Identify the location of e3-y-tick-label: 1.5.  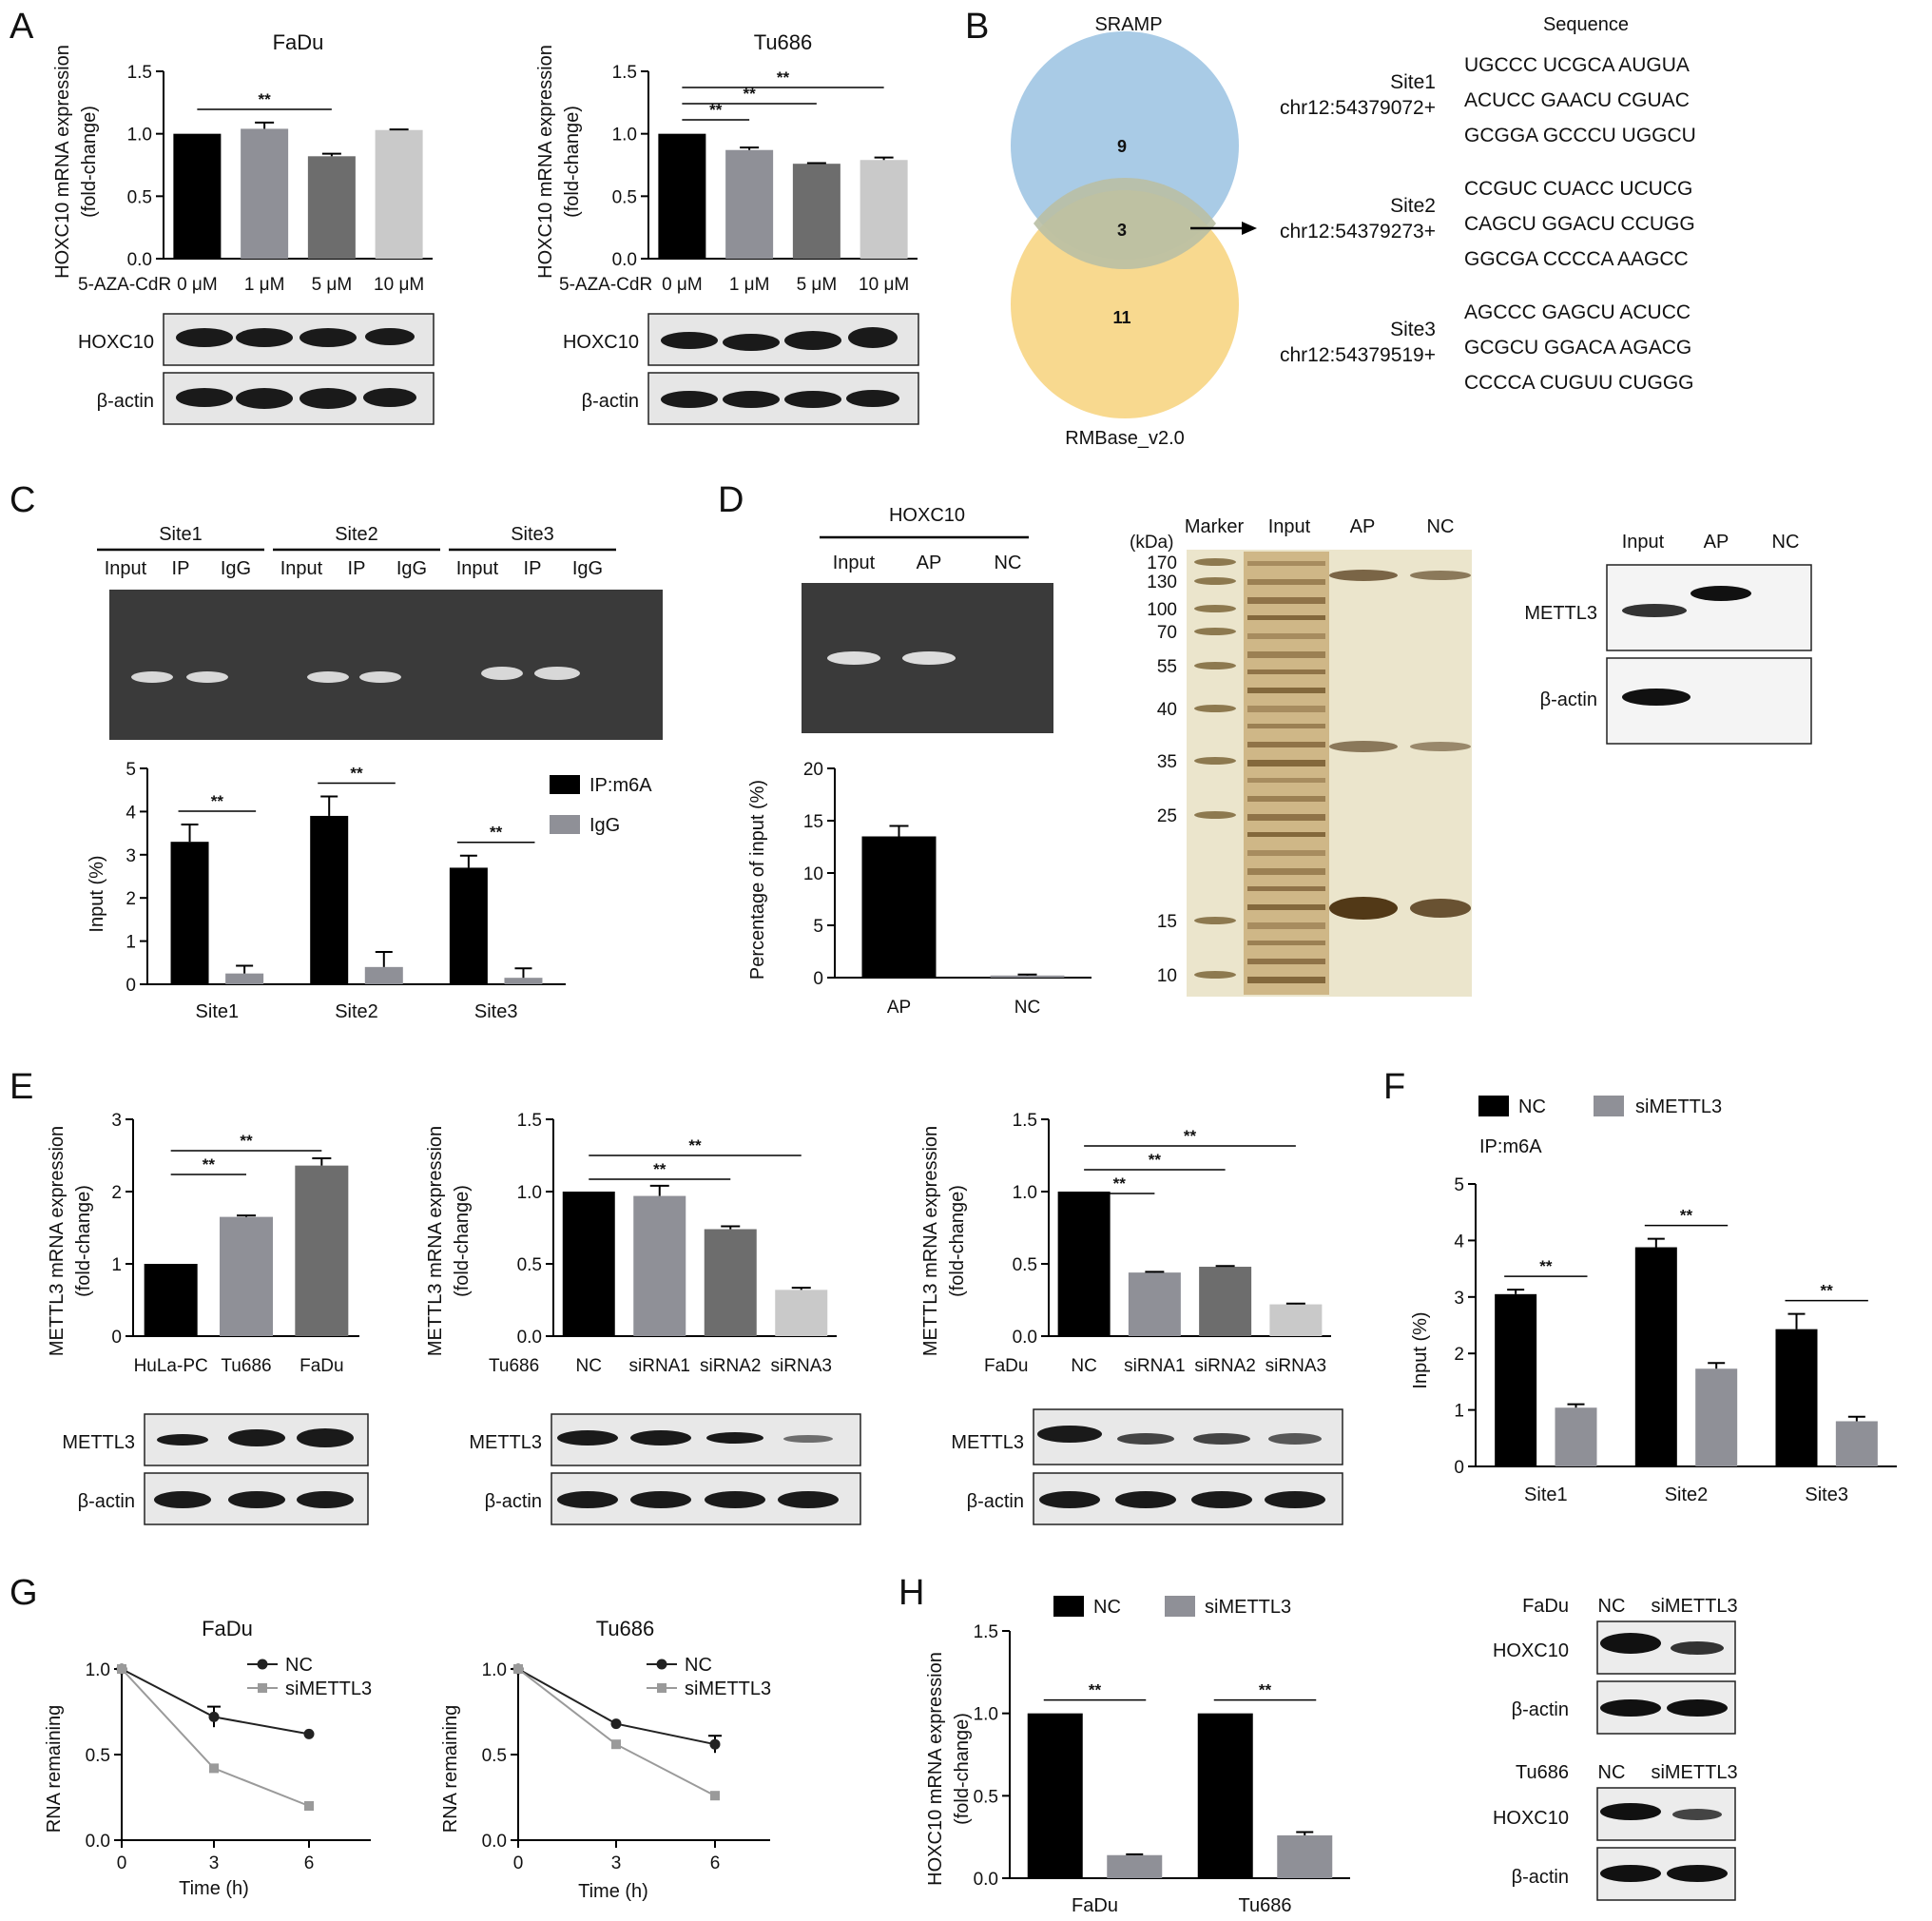
(1025, 1121).